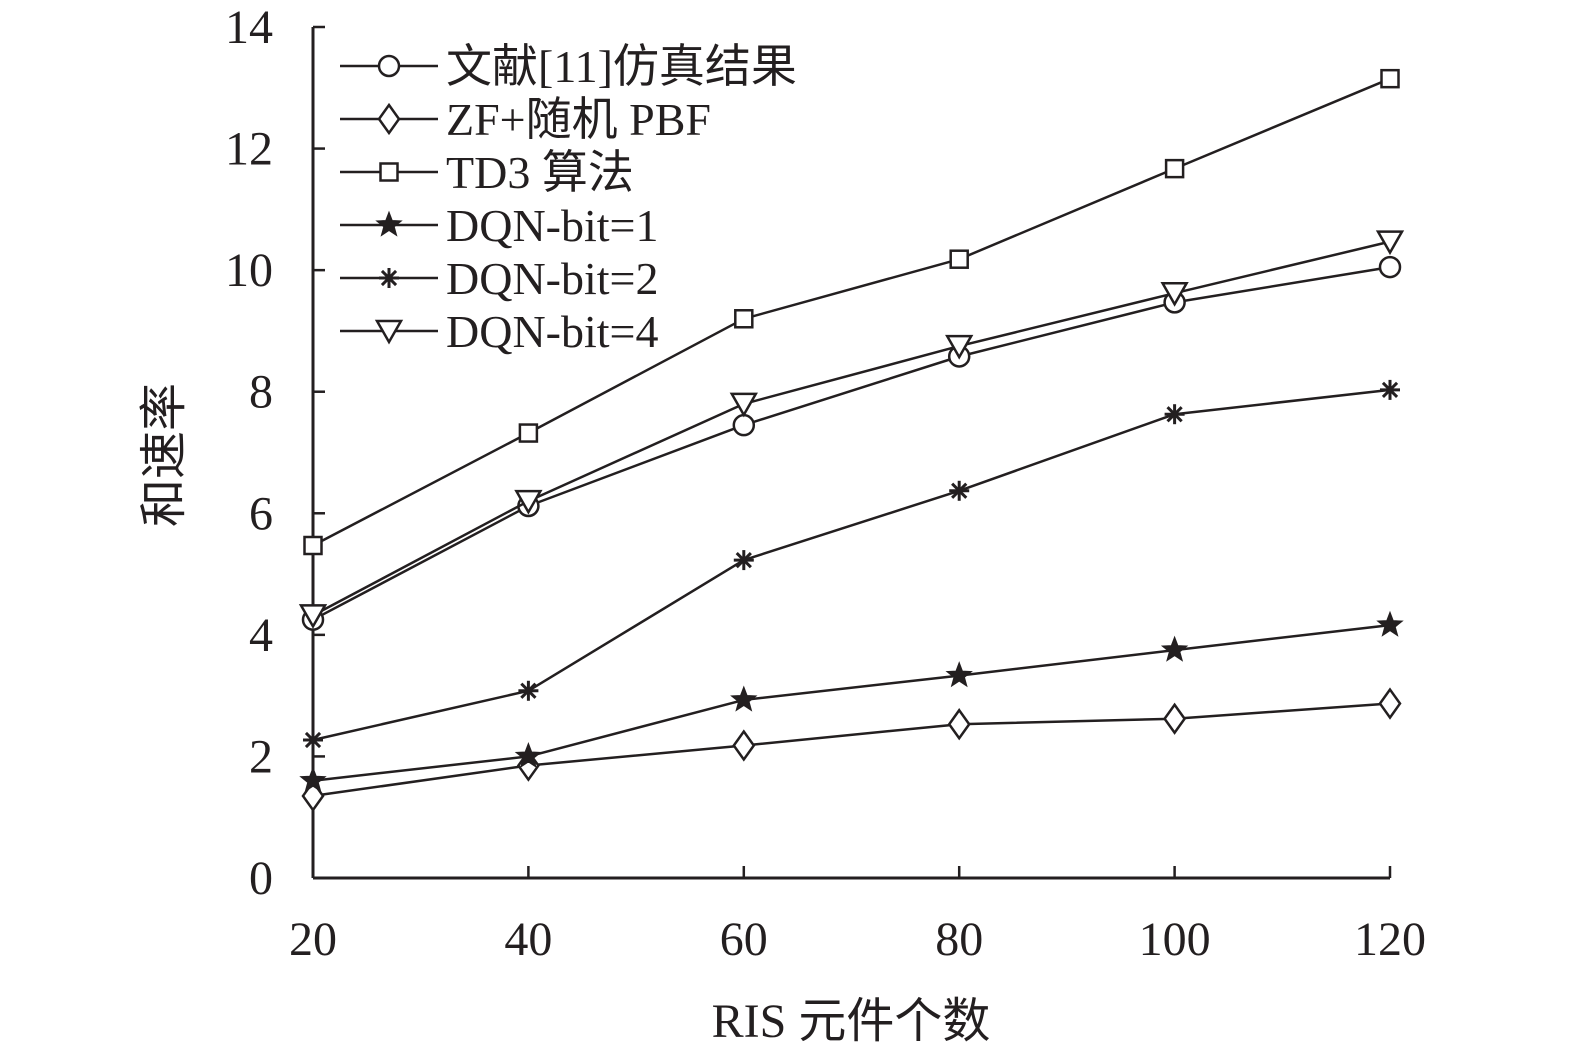 The width and height of the screenshot is (1575, 1059). Describe the element at coordinates (578, 119) in the screenshot. I see `legend-label: ZF+随机 PBF` at that location.